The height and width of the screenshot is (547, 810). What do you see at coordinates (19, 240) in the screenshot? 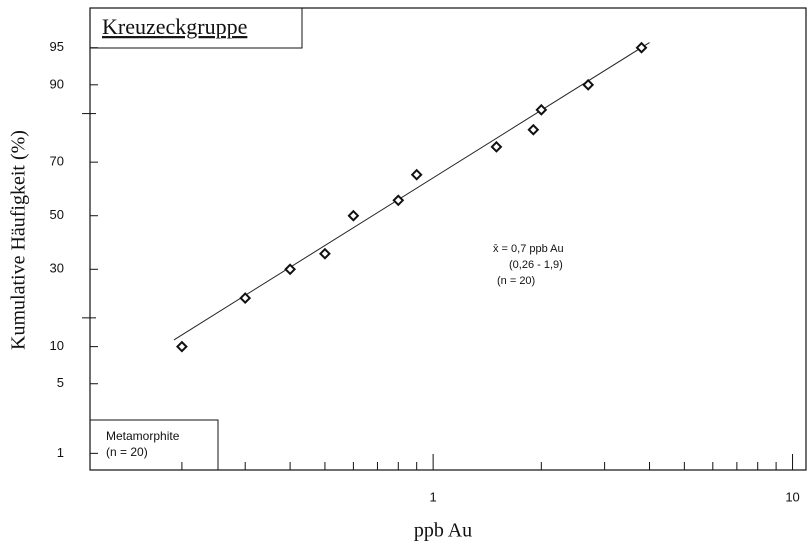
I see `y-axis-label: Kumulative Häufigkeit (%)` at bounding box center [19, 240].